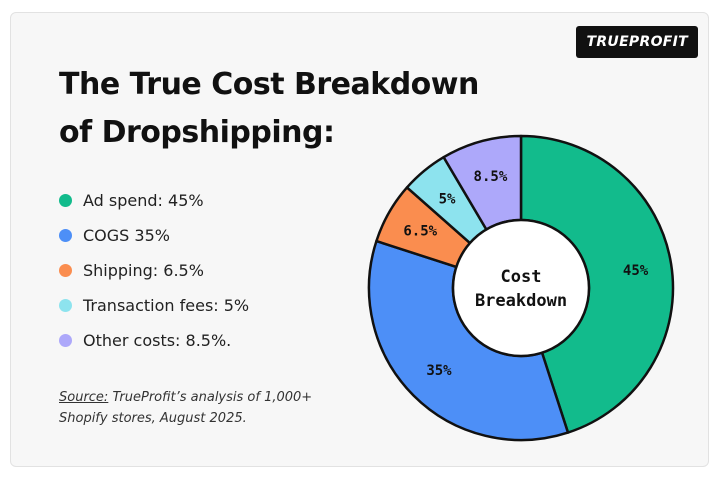 The height and width of the screenshot is (477, 721). What do you see at coordinates (143, 200) in the screenshot?
I see `legend-label: Ad spend: 45%` at bounding box center [143, 200].